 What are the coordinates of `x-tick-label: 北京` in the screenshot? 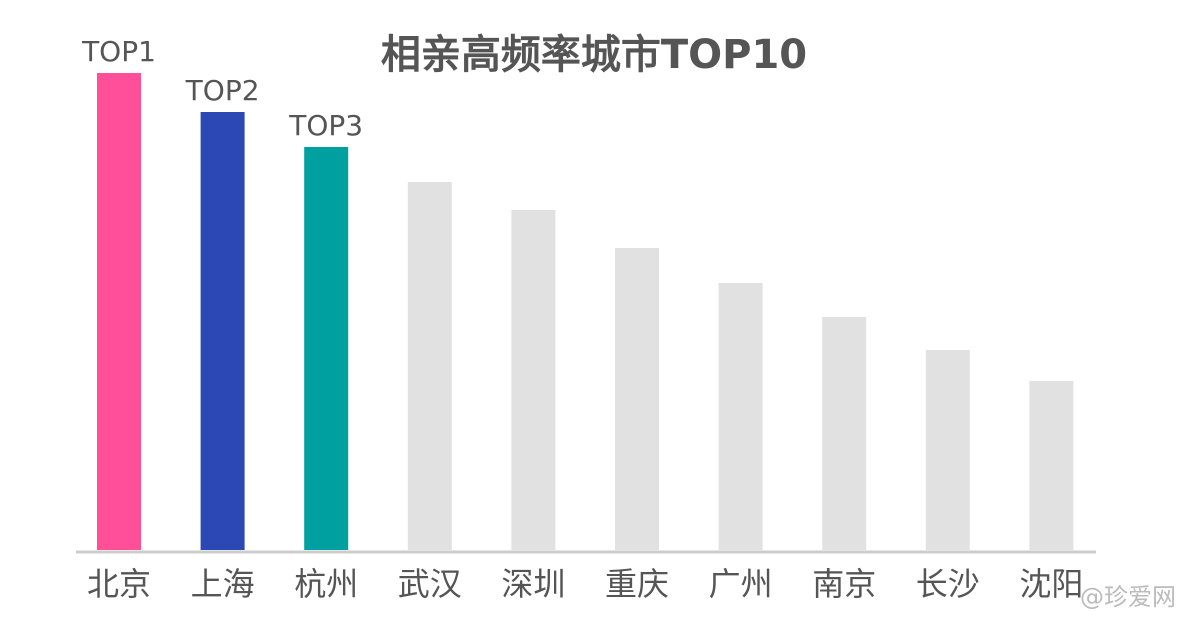 It's located at (119, 584).